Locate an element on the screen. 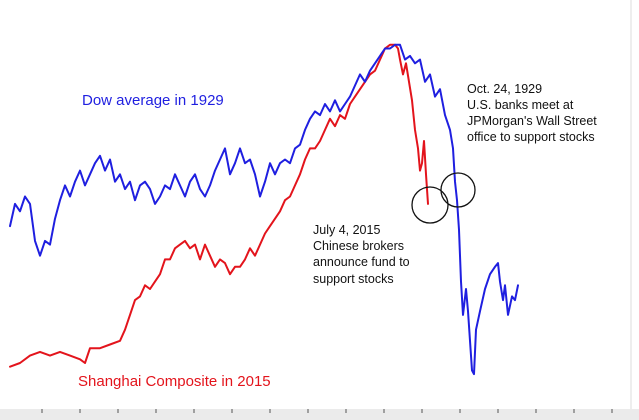  annotation-line: U.S. banks meet at is located at coordinates (520, 105).